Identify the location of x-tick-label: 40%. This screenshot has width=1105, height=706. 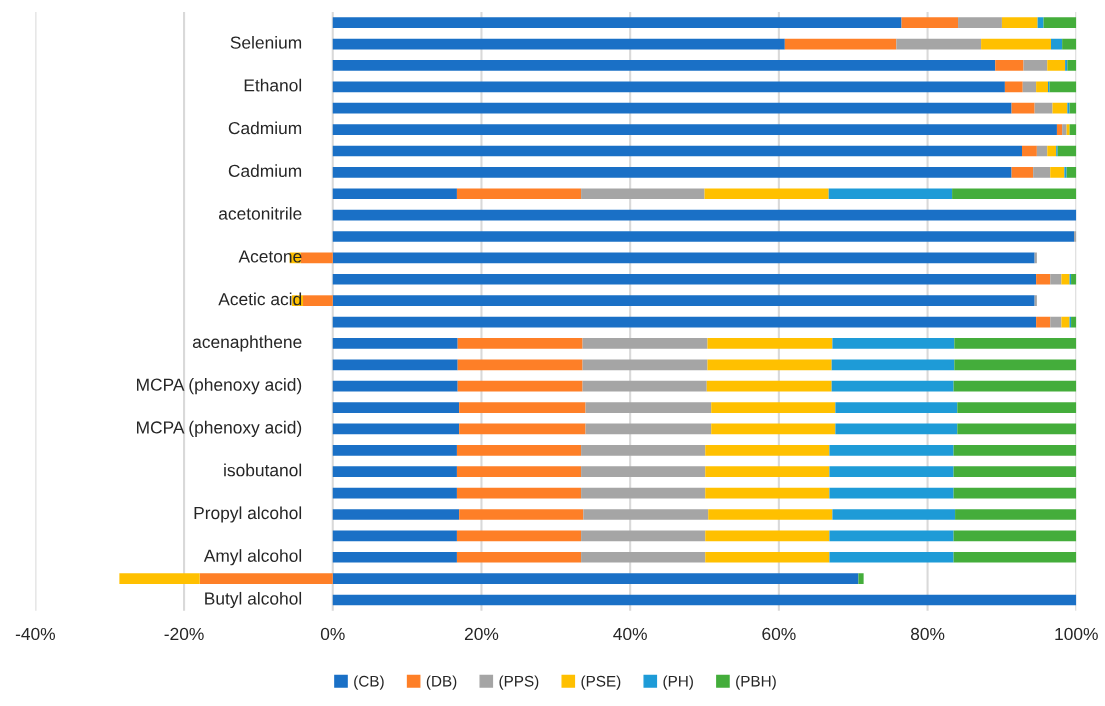
(630, 634).